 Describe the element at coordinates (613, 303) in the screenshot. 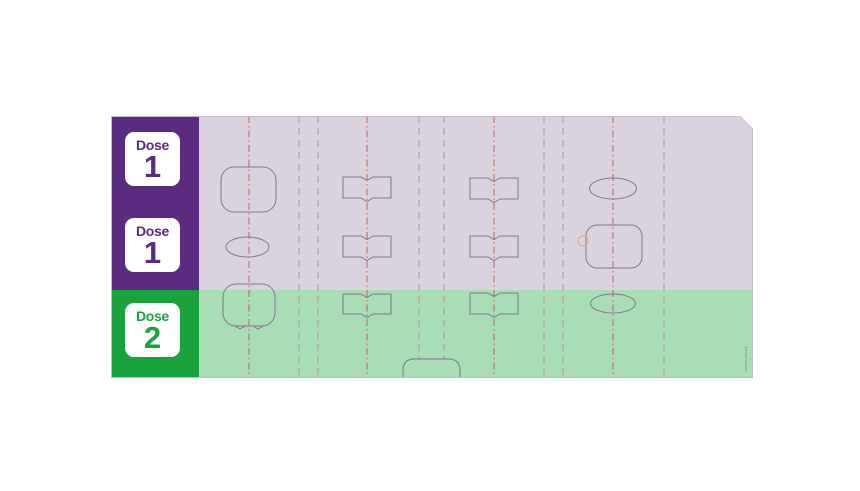

I see `blister-outline-col4-row3` at that location.